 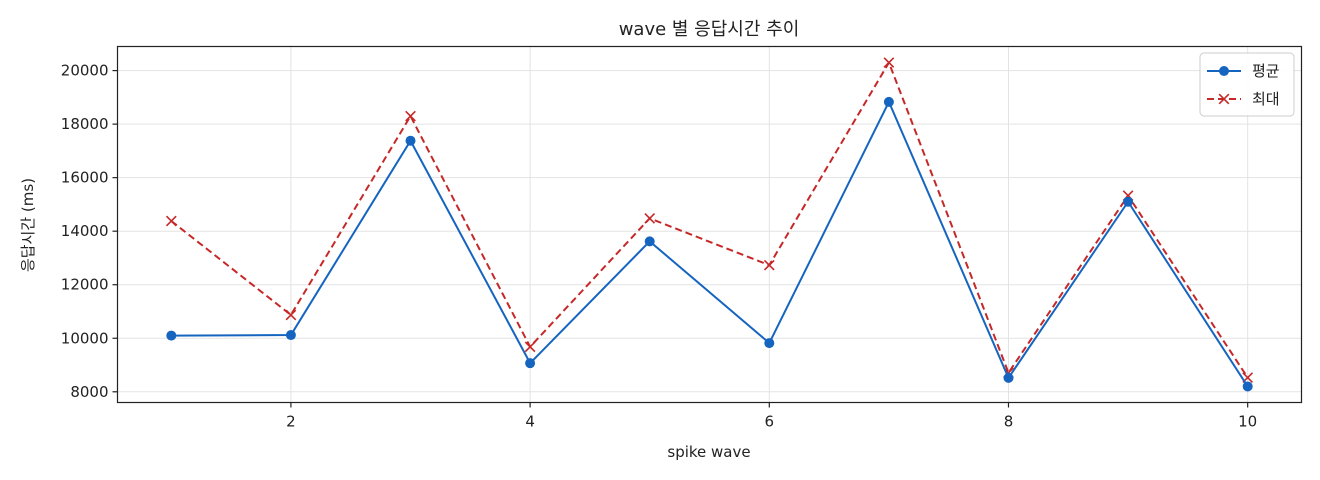 What do you see at coordinates (709, 29) in the screenshot?
I see `chart-title: wave 별 응답시간 추이` at bounding box center [709, 29].